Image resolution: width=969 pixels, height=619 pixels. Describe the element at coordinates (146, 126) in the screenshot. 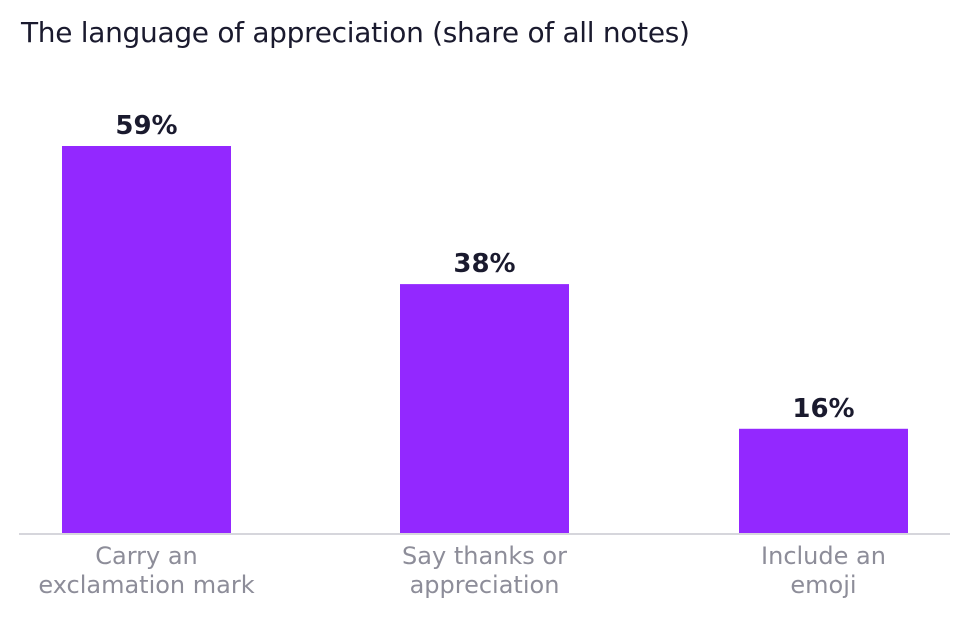

I see `value-label-1: 59%` at that location.